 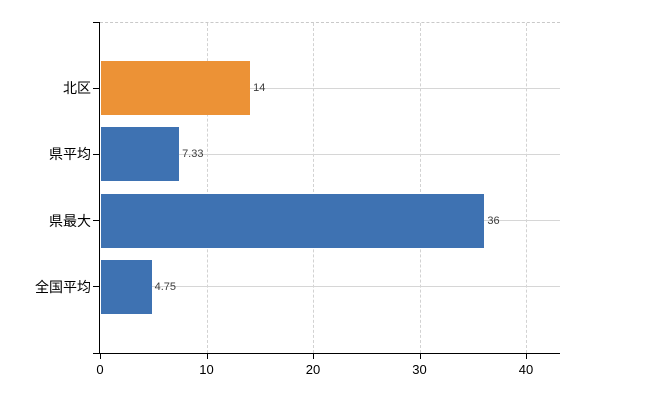 I want to click on bar-value-label: 36, so click(x=493, y=220).